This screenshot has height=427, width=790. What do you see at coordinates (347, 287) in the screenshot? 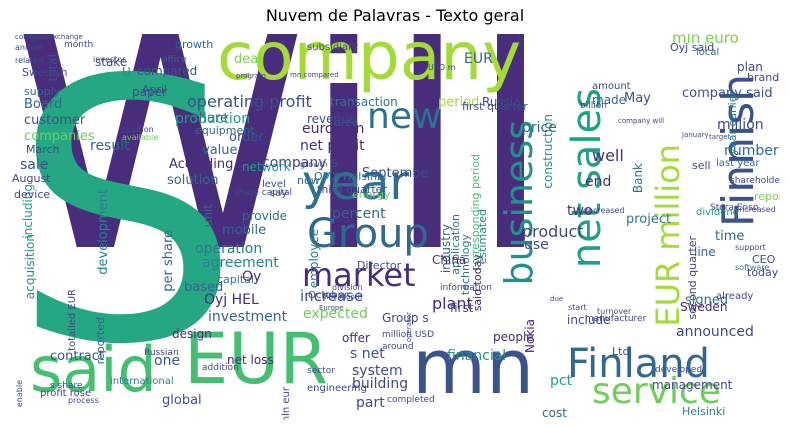
I see `cloud-word-division: division` at bounding box center [347, 287].